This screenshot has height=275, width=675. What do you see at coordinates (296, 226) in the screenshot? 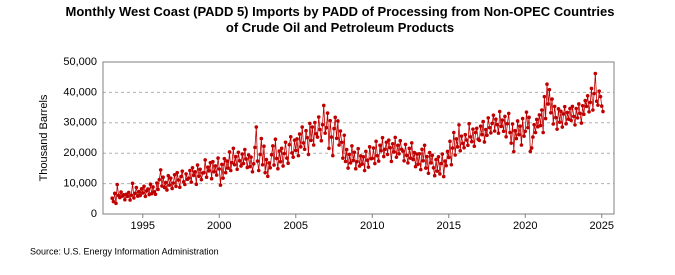
I see `x-tick-label: 2005` at bounding box center [296, 226].